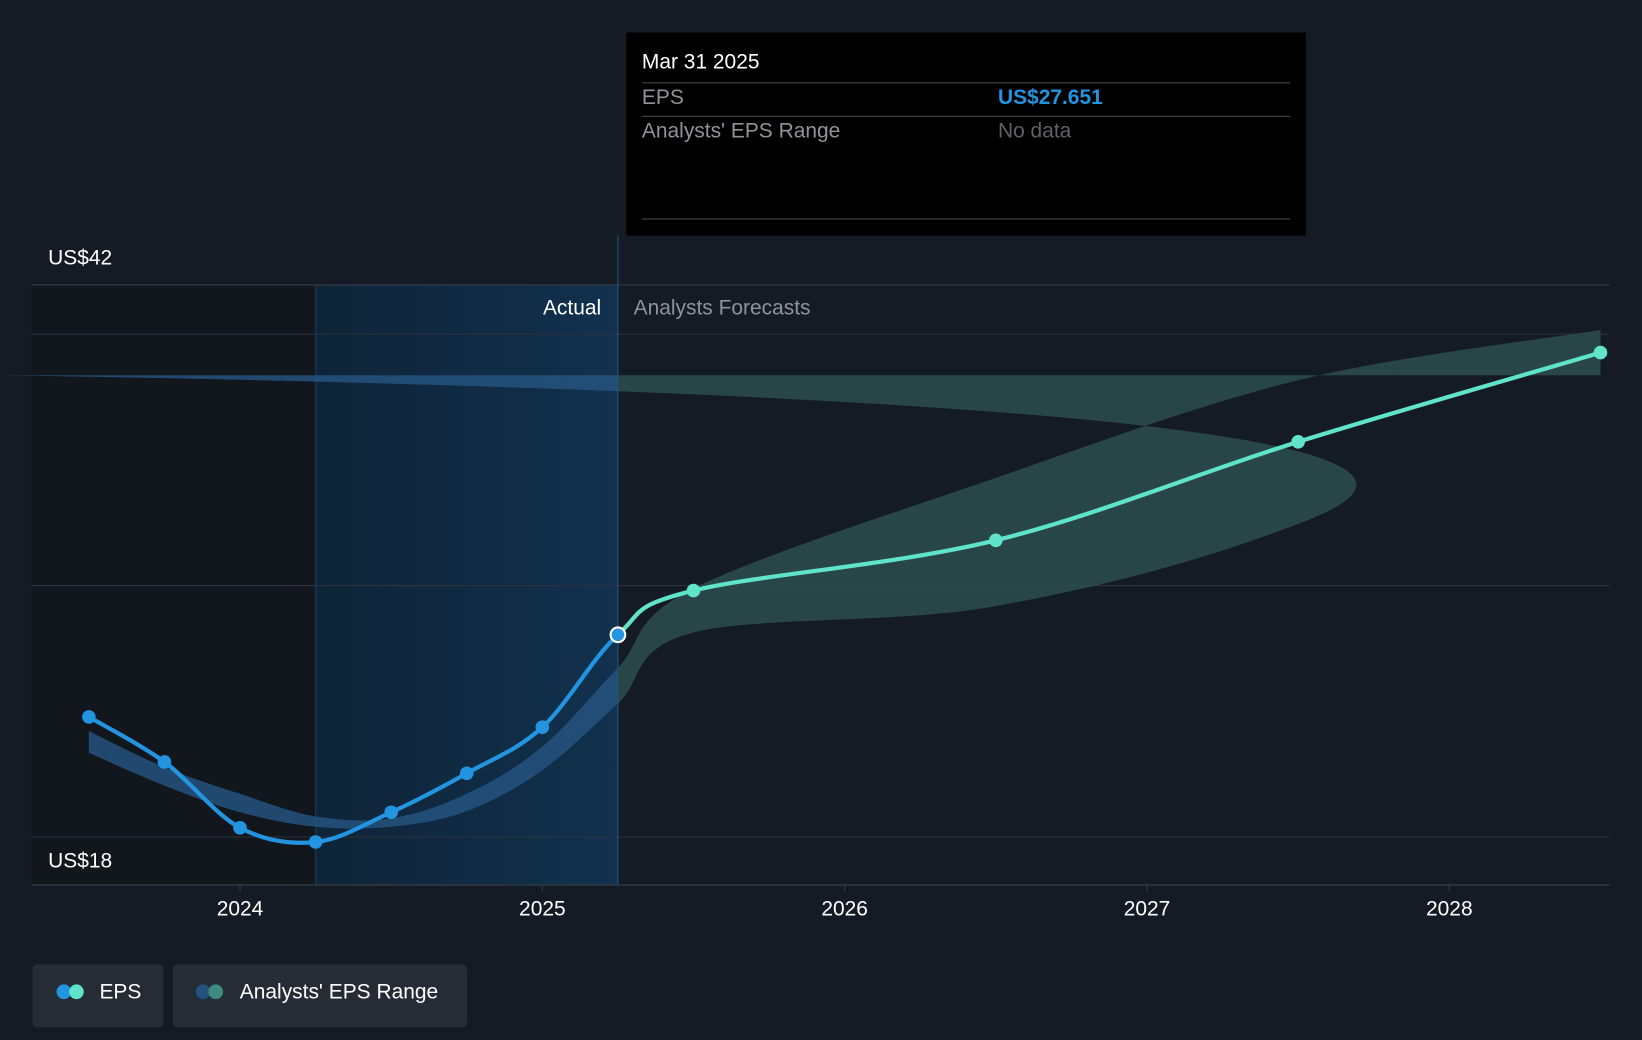 This screenshot has width=1642, height=1040. I want to click on tooltip-value: No data, so click(1035, 131).